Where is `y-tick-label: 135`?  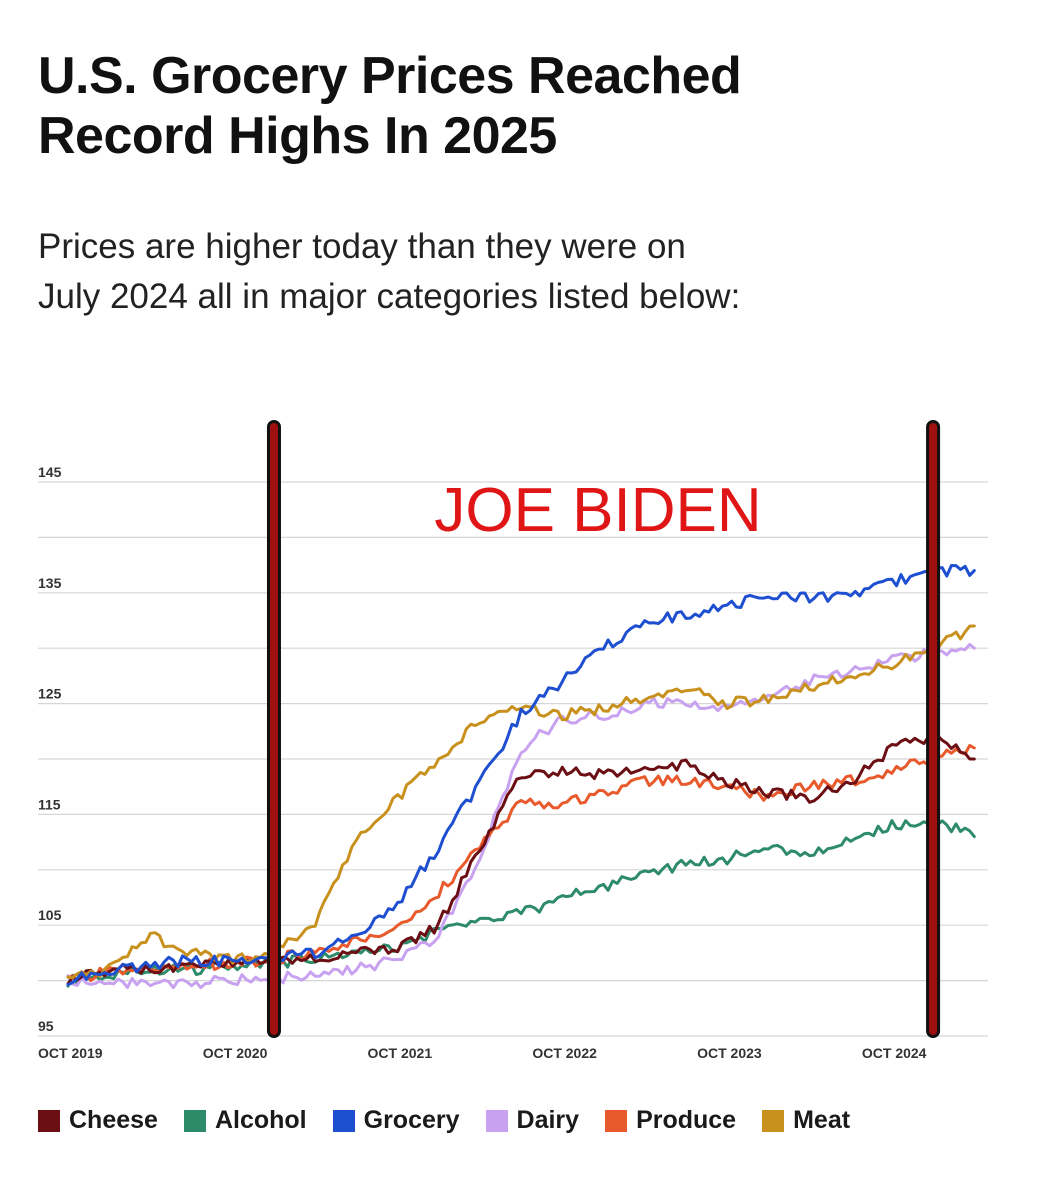 y-tick-label: 135 is located at coordinates (50, 583).